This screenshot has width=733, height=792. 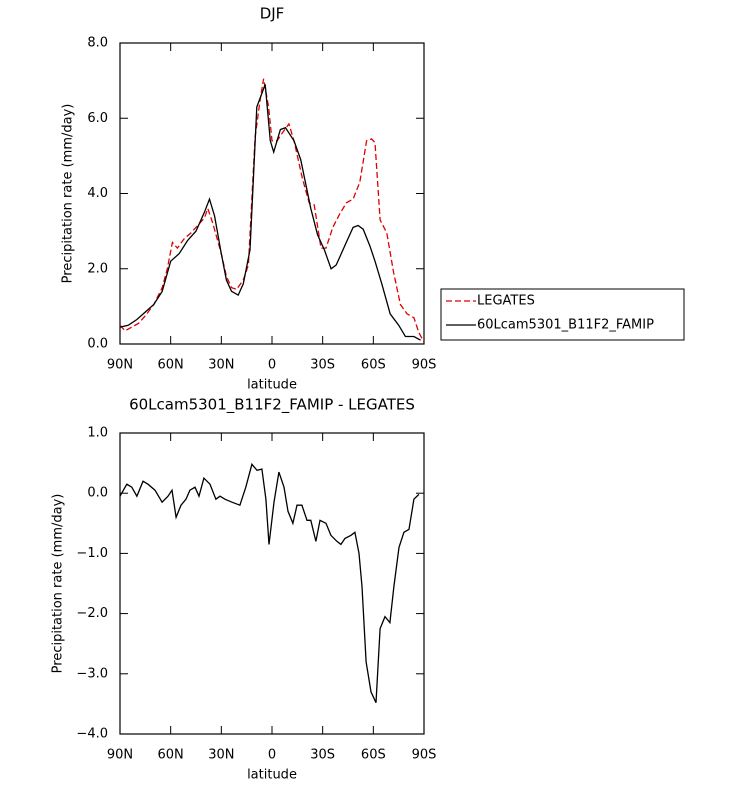 What do you see at coordinates (97, 43) in the screenshot?
I see `y-tick-label: 8.0` at bounding box center [97, 43].